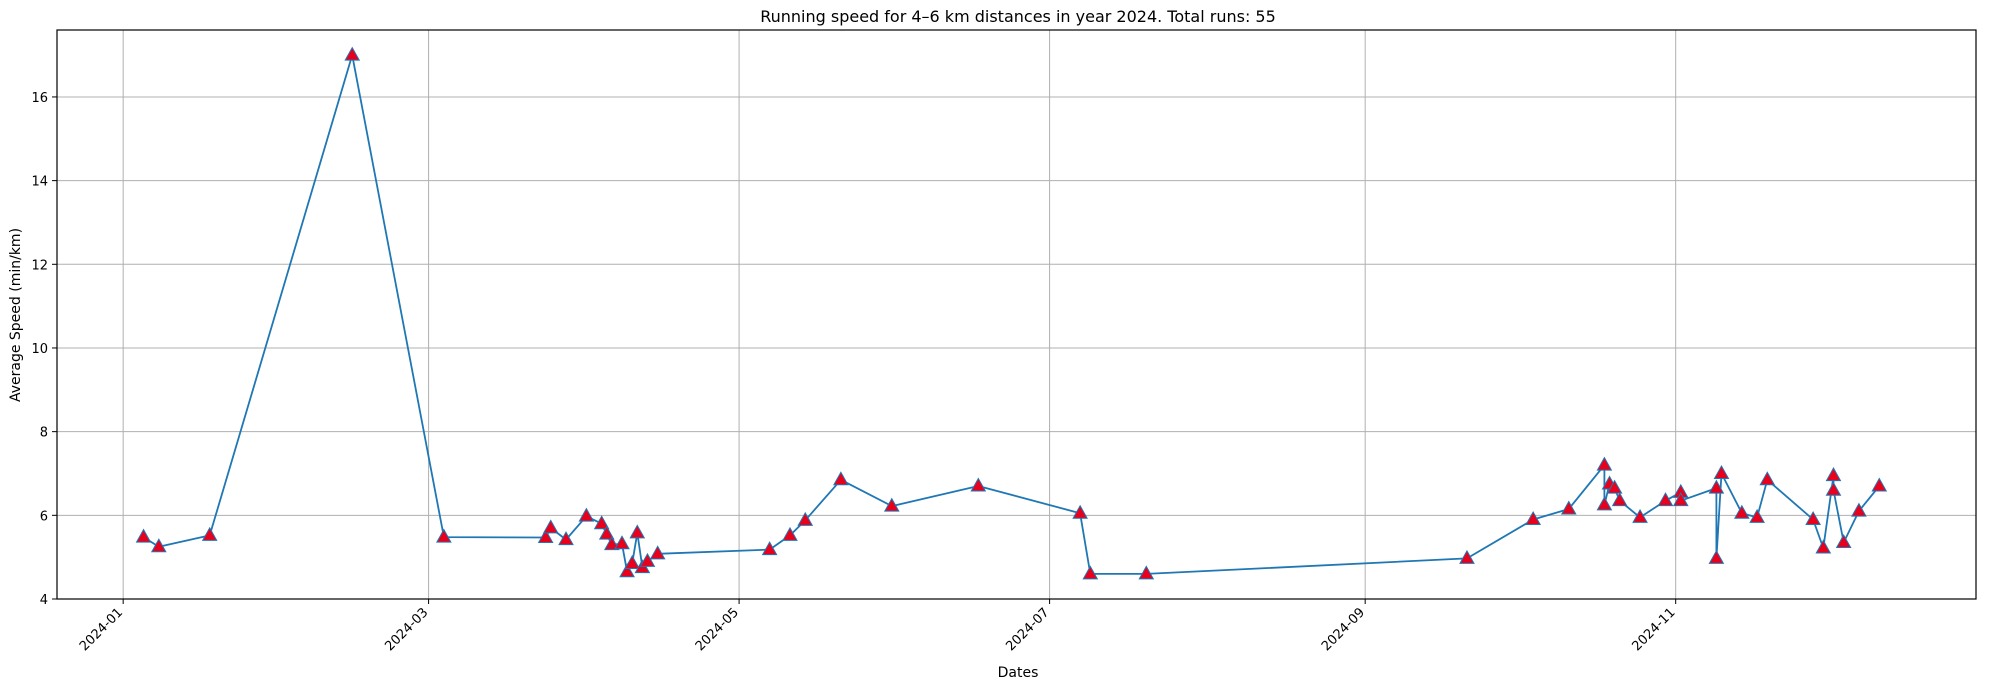  What do you see at coordinates (39, 182) in the screenshot?
I see `y-tick-label: 14` at bounding box center [39, 182].